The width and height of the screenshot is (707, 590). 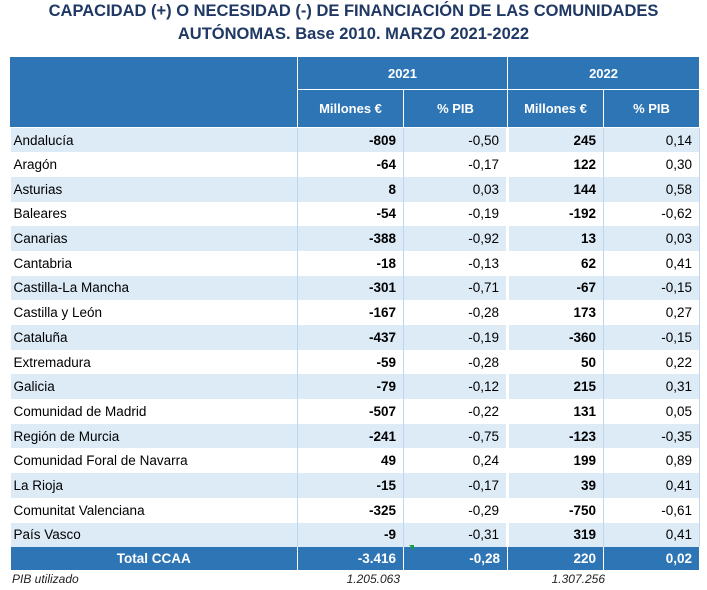 I want to click on region-name-cell: Asturias, so click(x=154, y=189).